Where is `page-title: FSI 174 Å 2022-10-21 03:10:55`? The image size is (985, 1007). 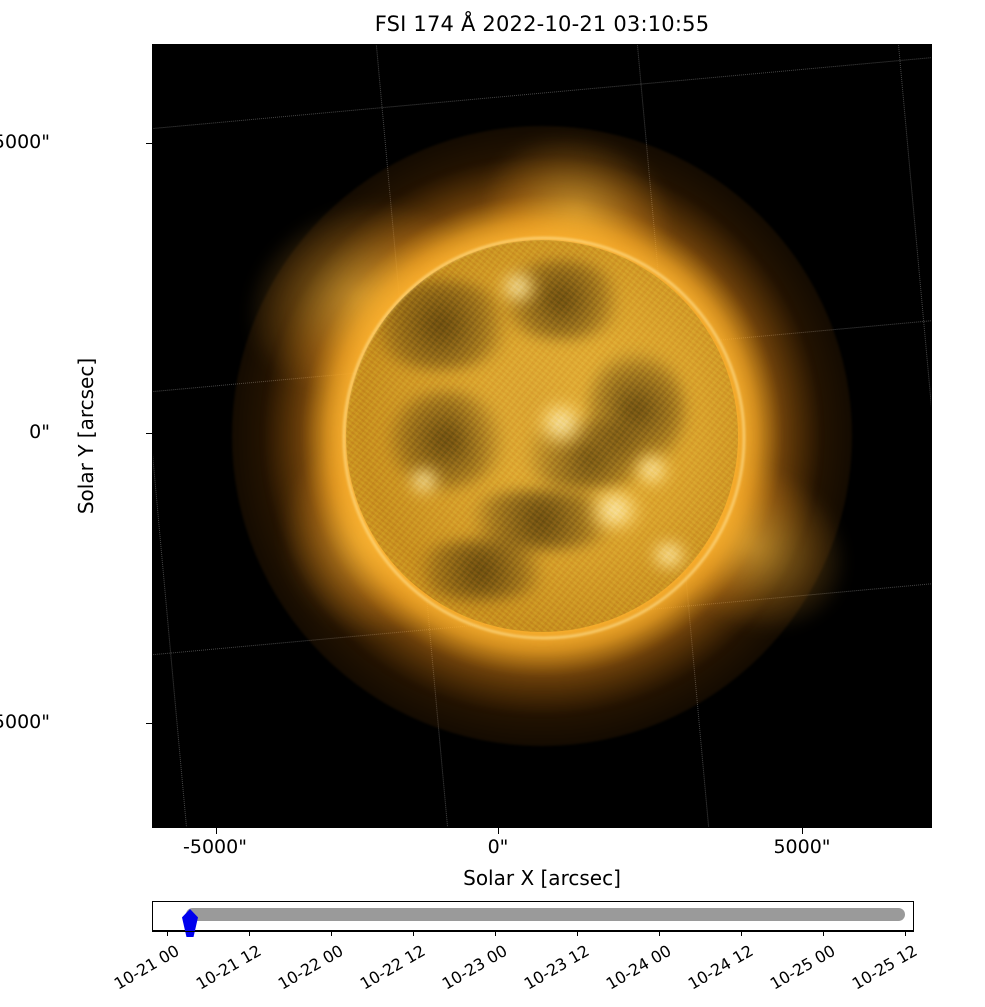
page-title: FSI 174 Å 2022-10-21 03:10:55 is located at coordinates (542, 24).